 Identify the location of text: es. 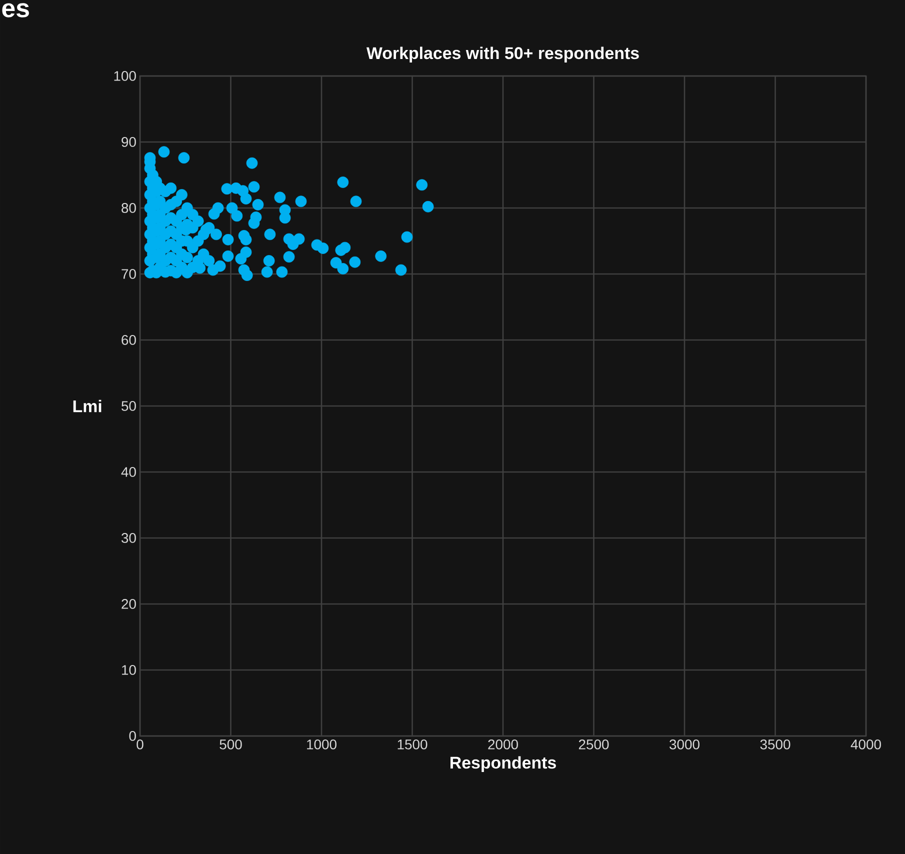
(15, 10).